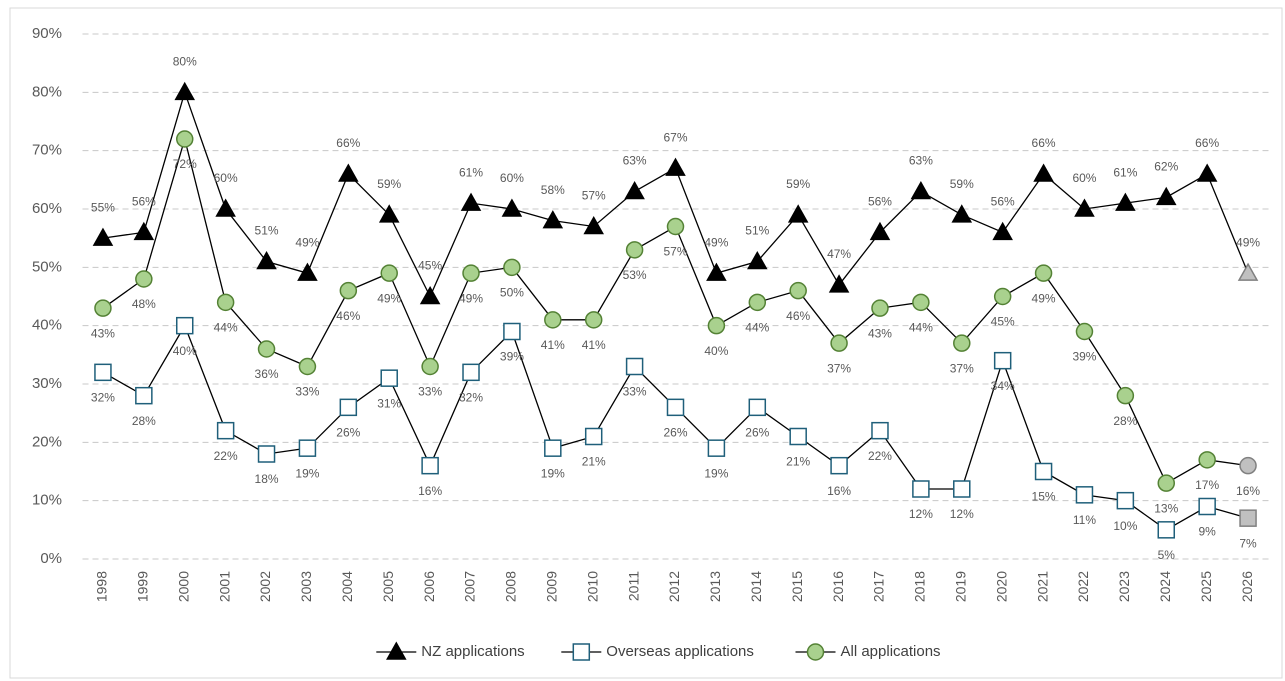  What do you see at coordinates (47, 33) in the screenshot?
I see `y-tick-label: 90%` at bounding box center [47, 33].